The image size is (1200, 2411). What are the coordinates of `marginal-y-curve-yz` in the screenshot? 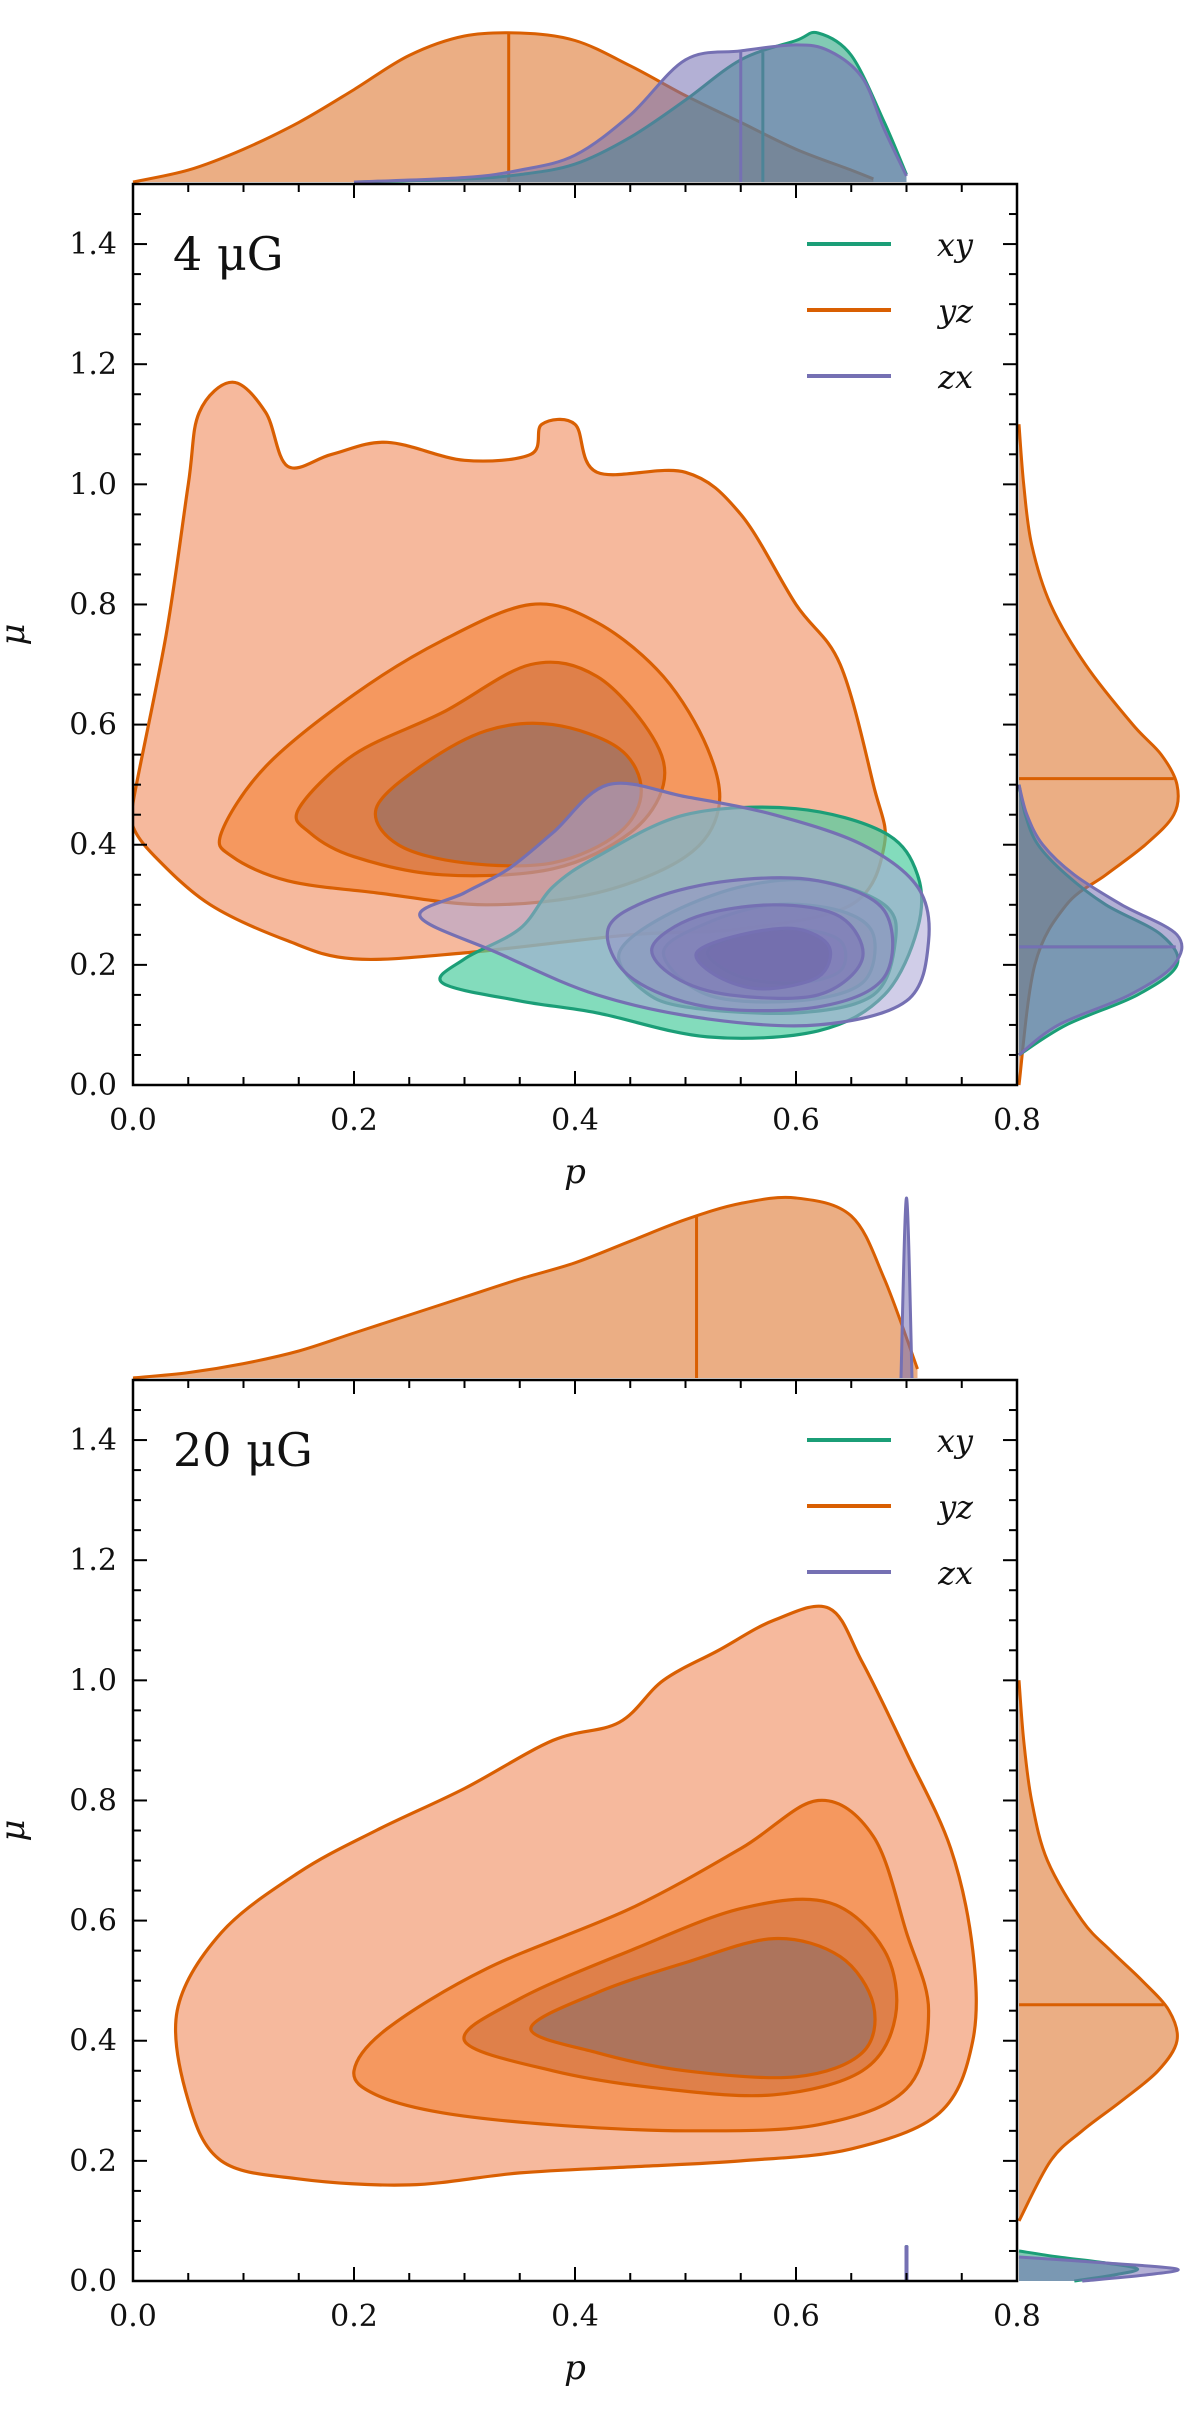 It's located at (1098, 1951).